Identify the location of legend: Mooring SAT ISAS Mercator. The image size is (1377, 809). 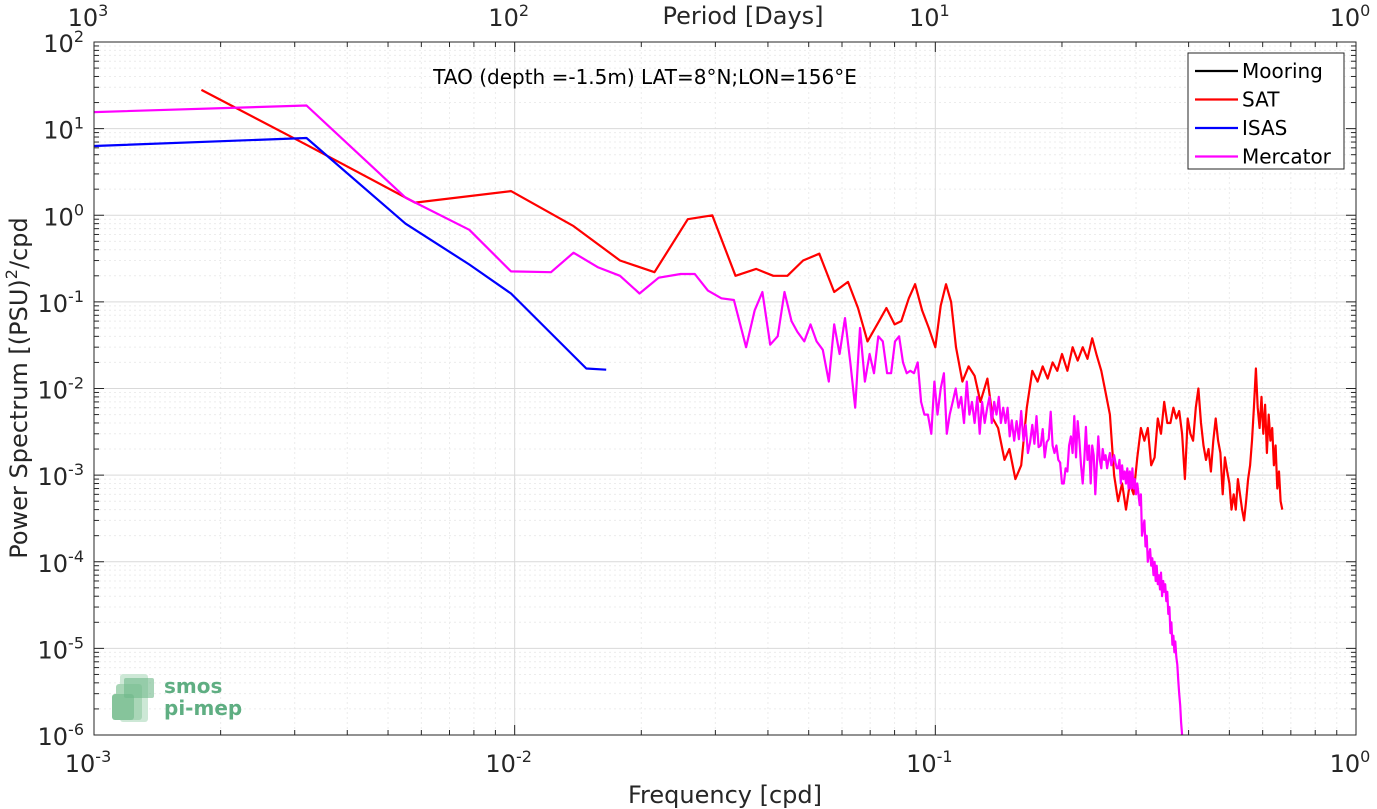
(1266, 111).